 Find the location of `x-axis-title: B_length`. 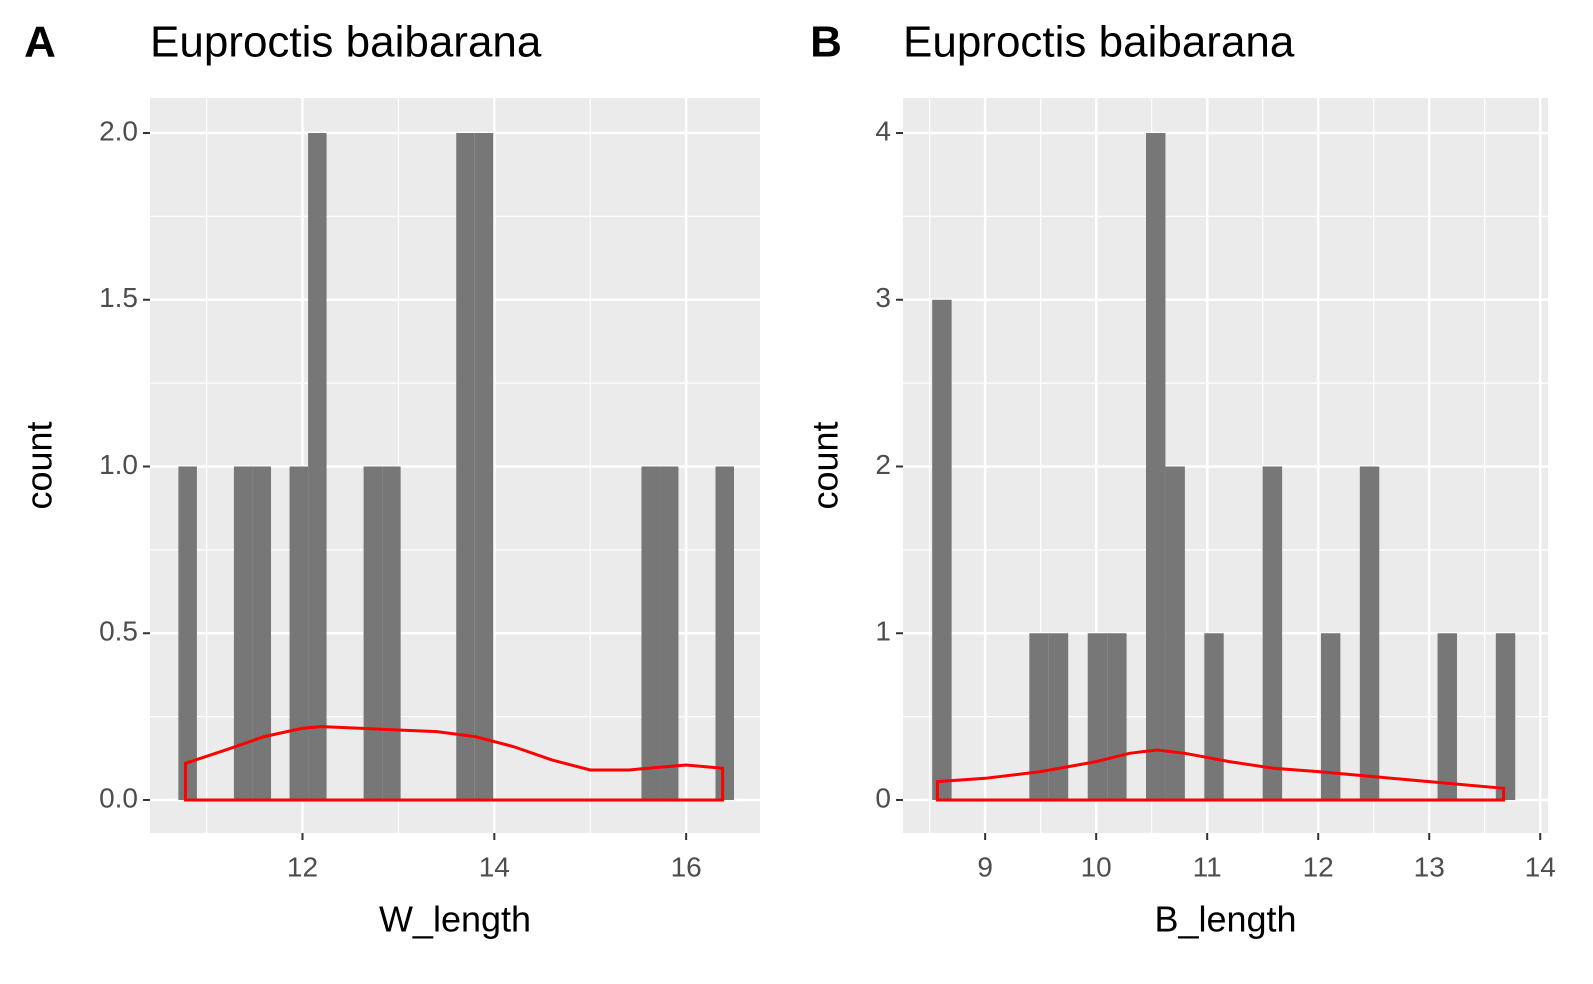

x-axis-title: B_length is located at coordinates (1225, 919).